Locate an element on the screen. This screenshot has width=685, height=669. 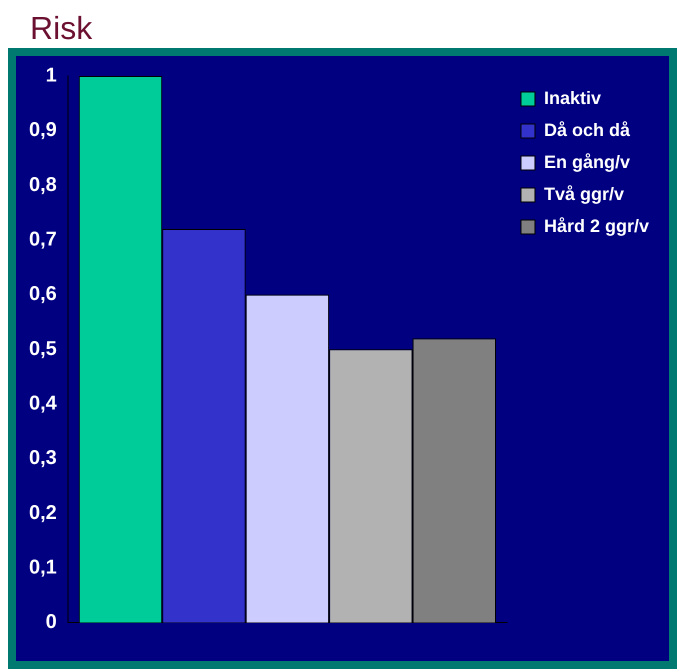
y-tick-label: 0,5 is located at coordinates (42, 349).